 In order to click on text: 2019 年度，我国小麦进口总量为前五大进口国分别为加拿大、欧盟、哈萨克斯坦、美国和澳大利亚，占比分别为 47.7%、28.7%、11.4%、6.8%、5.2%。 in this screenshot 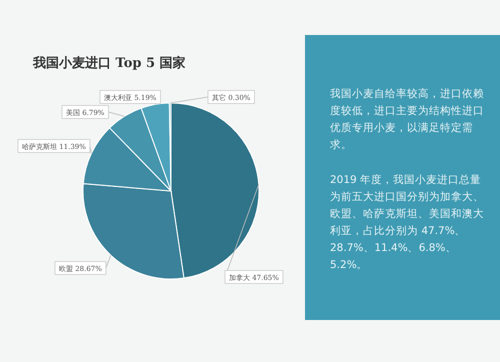, I will do `click(407, 223)`.